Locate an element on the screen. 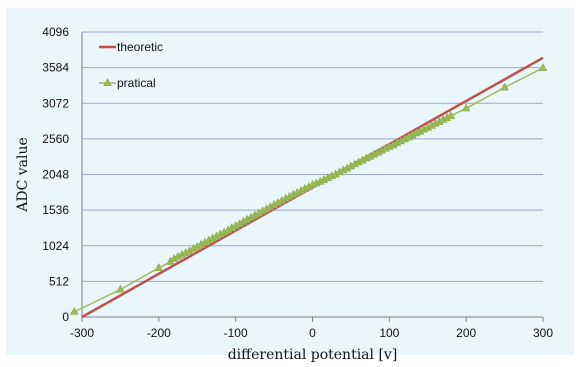 The height and width of the screenshot is (367, 582). legend-label-pratical: pratical is located at coordinates (136, 83).